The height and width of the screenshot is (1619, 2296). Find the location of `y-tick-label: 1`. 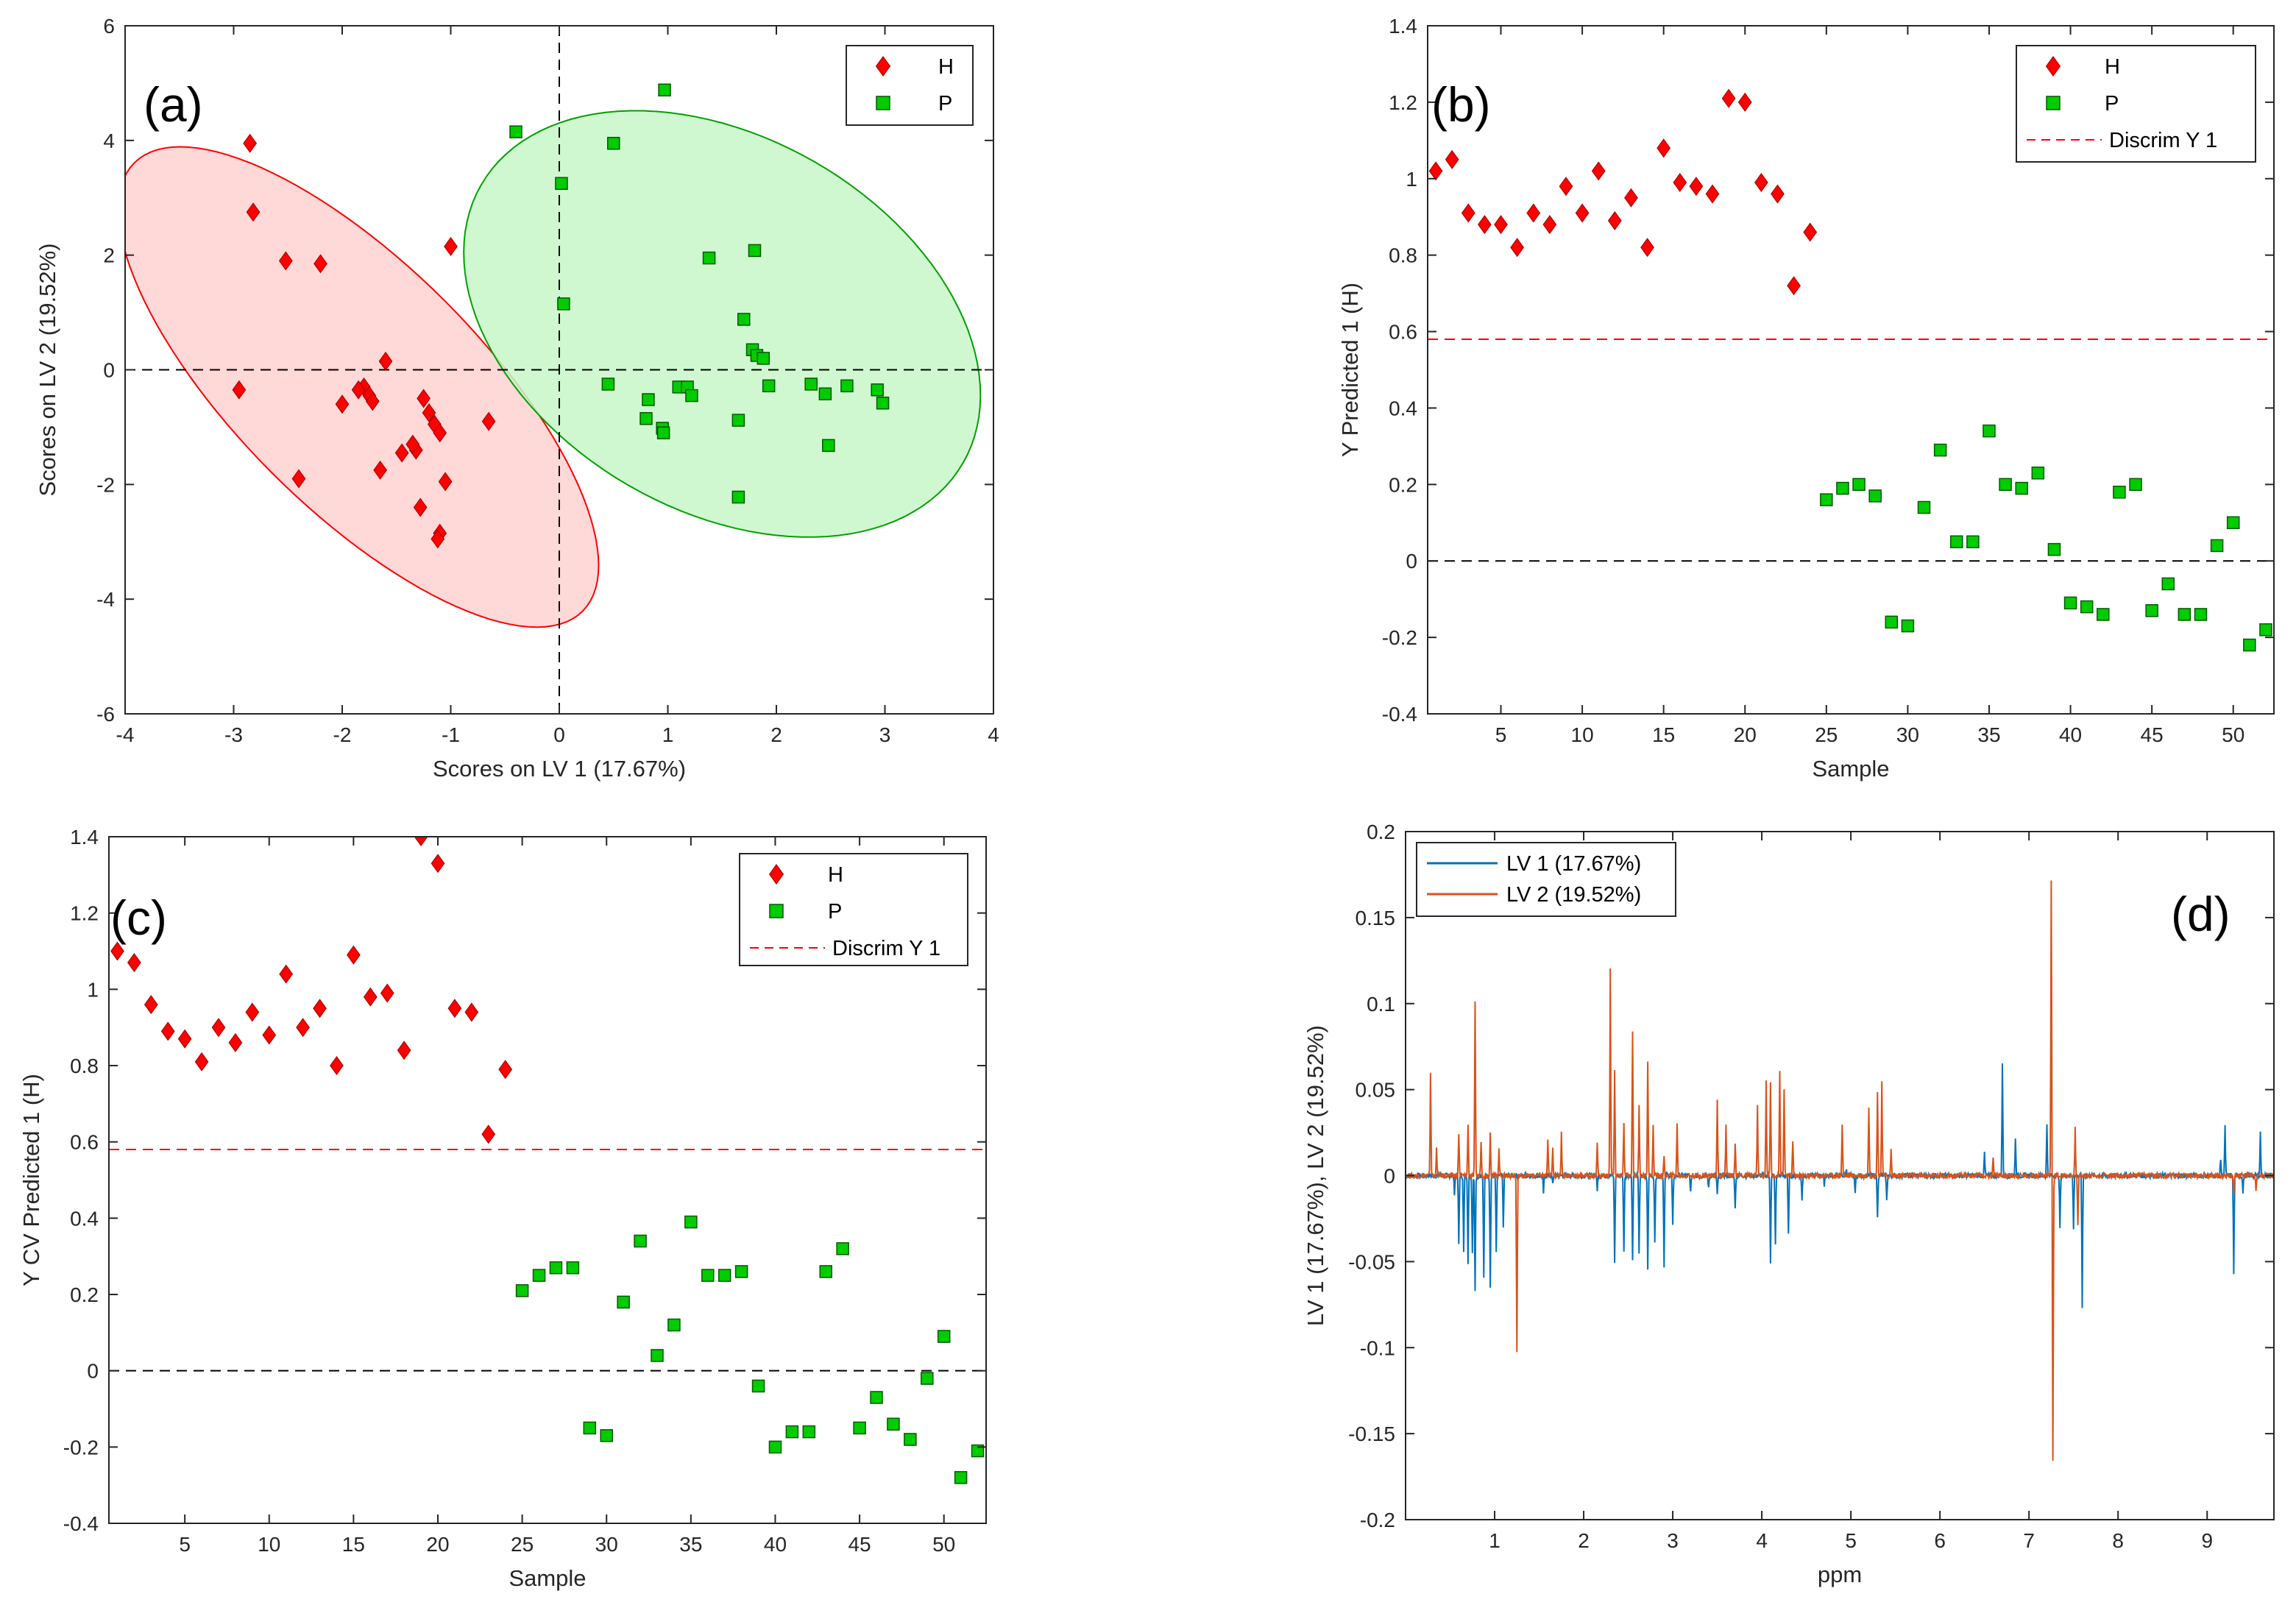

y-tick-label: 1 is located at coordinates (1411, 179).